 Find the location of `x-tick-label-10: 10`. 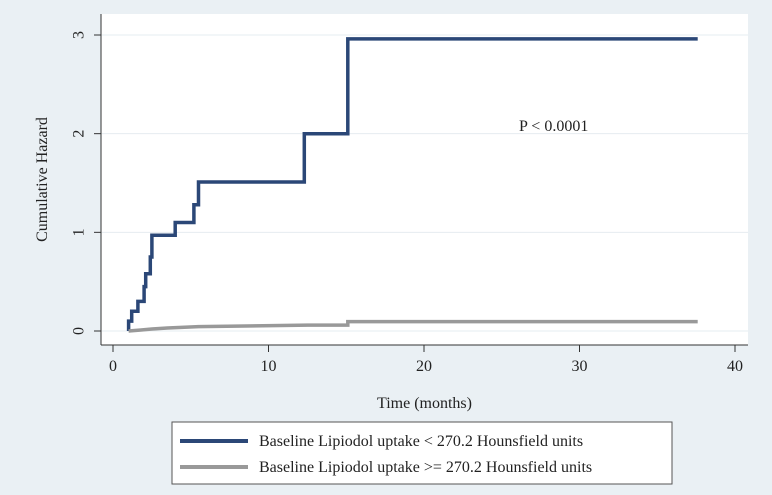

x-tick-label-10: 10 is located at coordinates (269, 366).